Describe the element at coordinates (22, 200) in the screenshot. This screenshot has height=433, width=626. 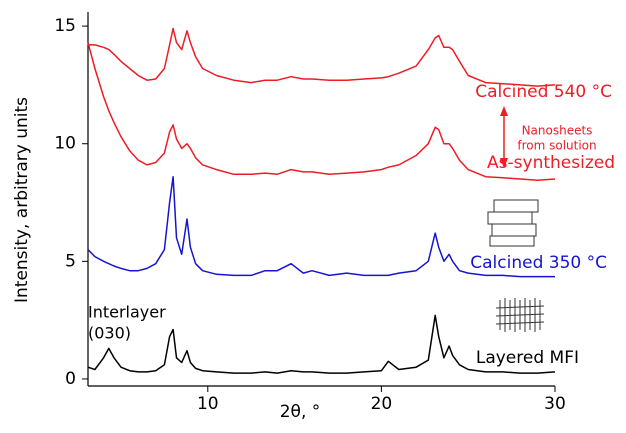
I see `y-axis-label: Intensity, arbitrary units` at that location.